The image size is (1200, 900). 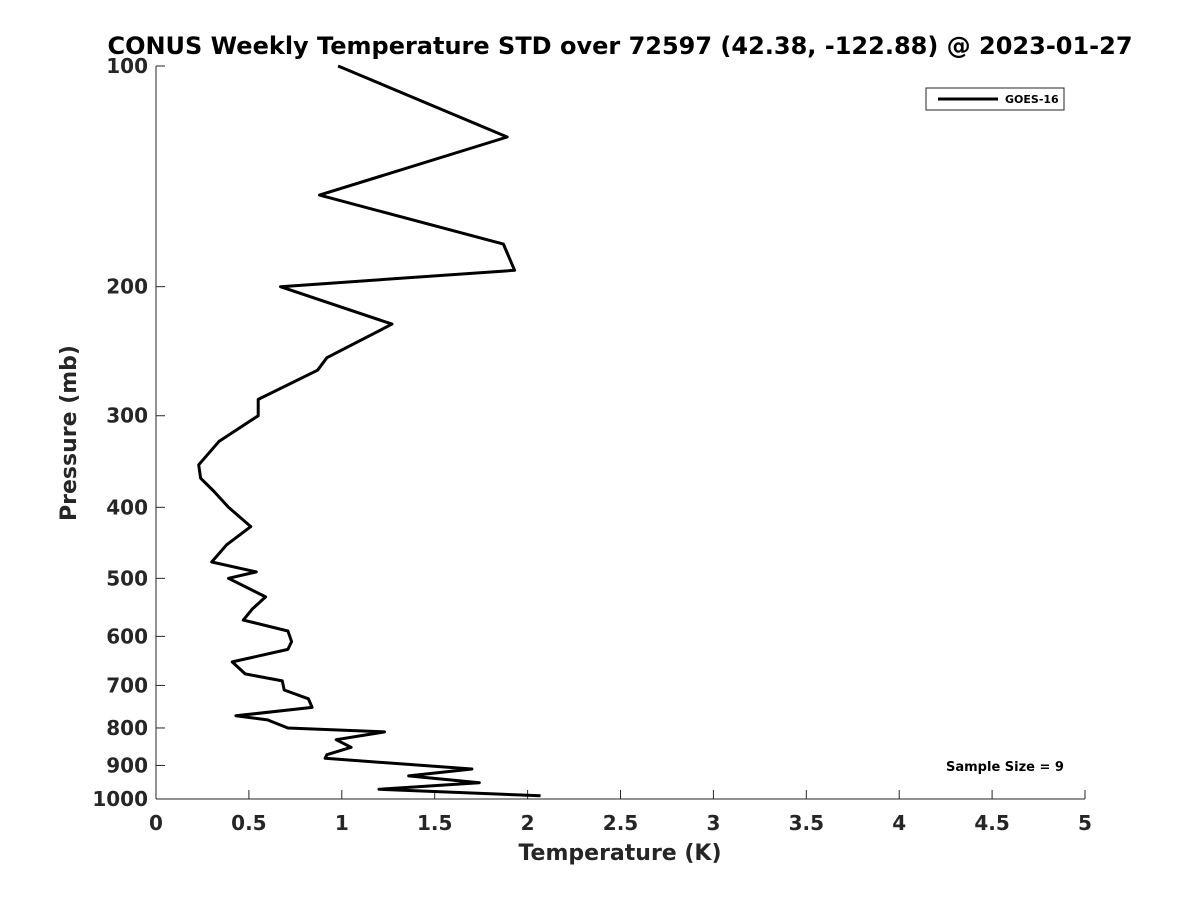 What do you see at coordinates (899, 823) in the screenshot?
I see `x-tick-label: 4` at bounding box center [899, 823].